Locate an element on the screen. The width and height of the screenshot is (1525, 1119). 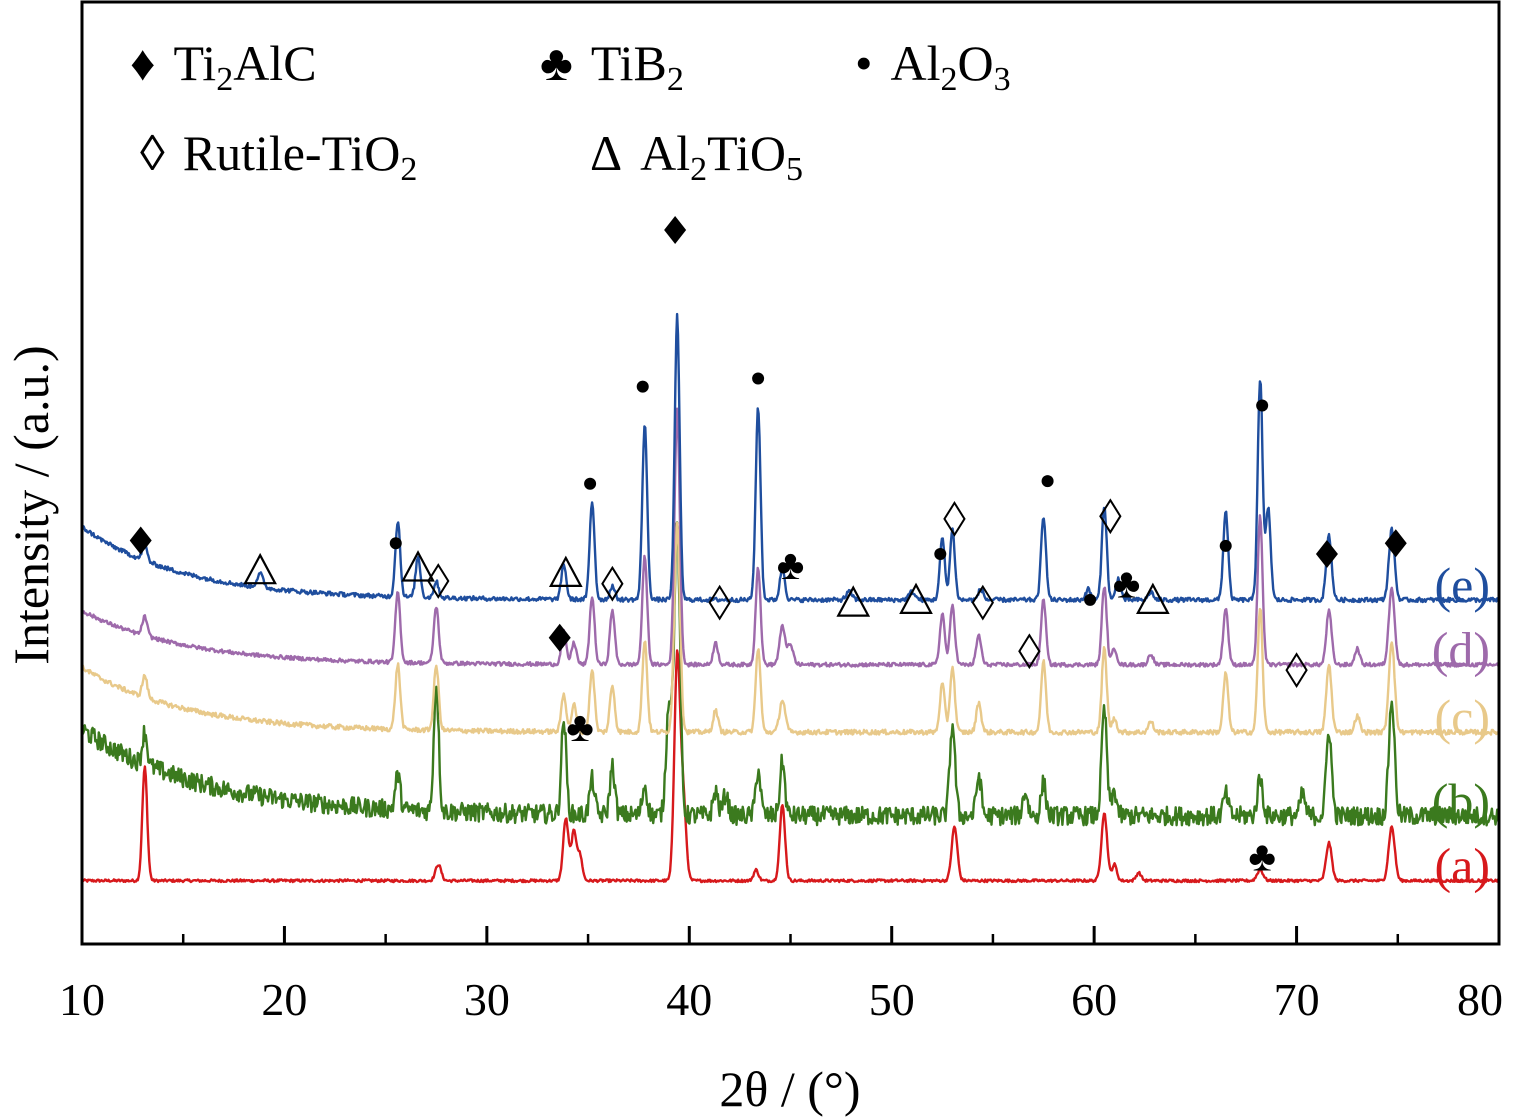
legend-subscript: 3 is located at coordinates (1002, 79).